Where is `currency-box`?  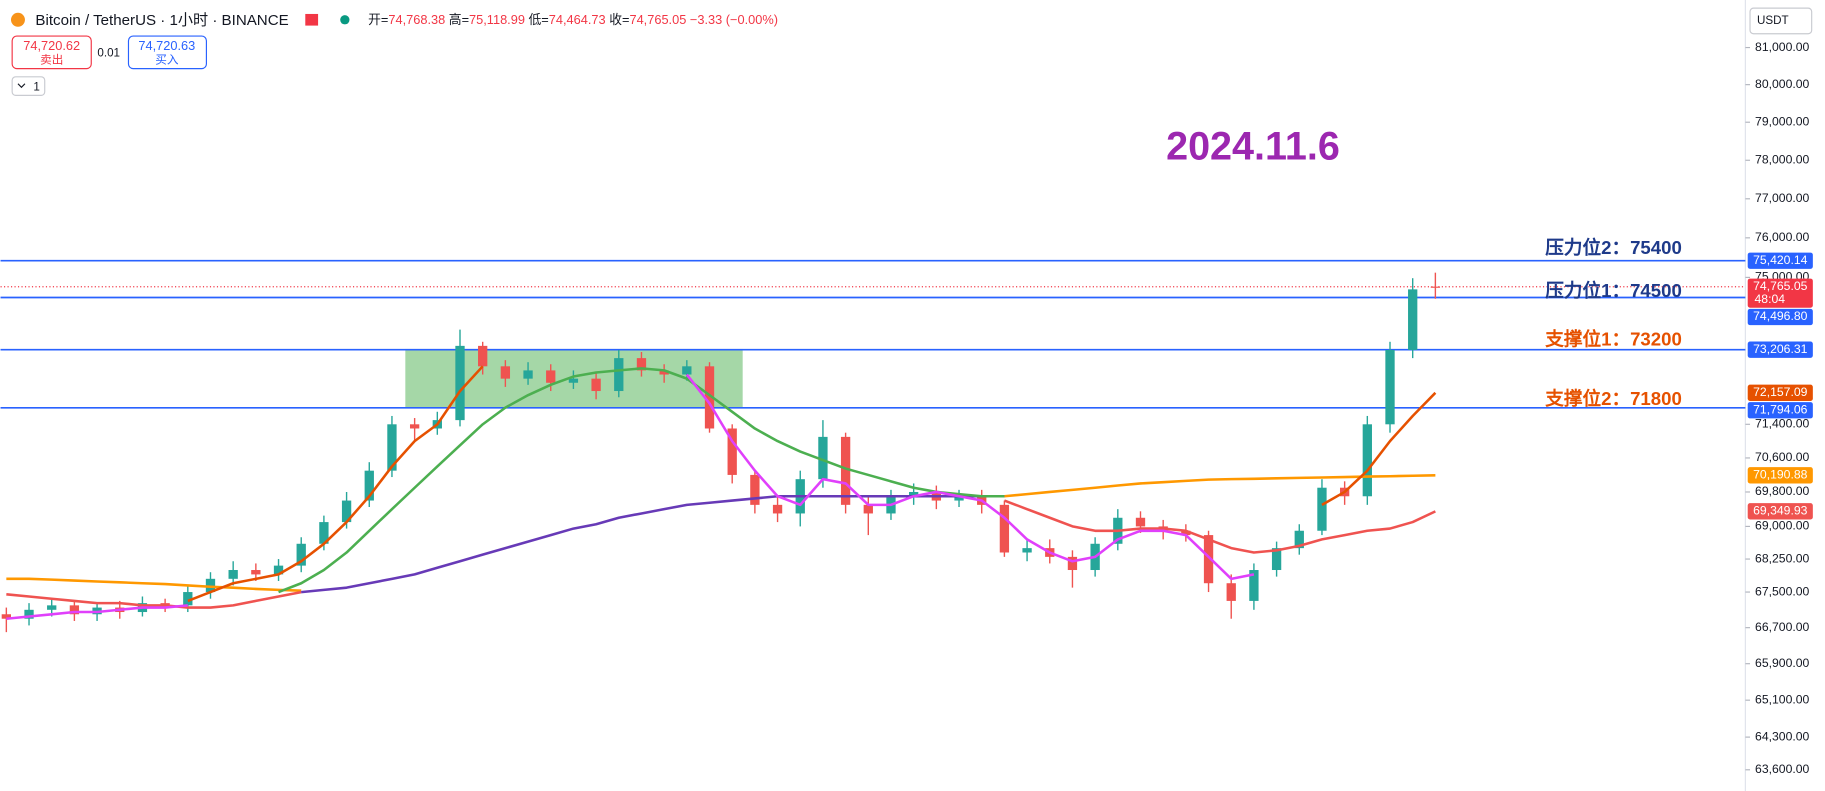 currency-box is located at coordinates (1781, 21).